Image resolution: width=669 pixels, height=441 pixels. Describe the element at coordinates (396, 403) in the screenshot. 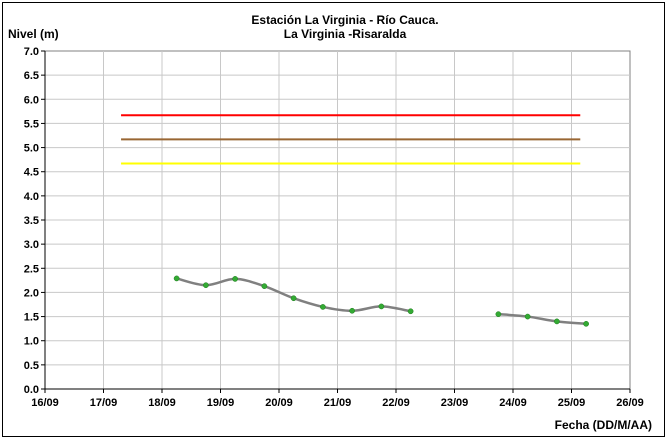

I see `x-tick-label: 22/09` at that location.